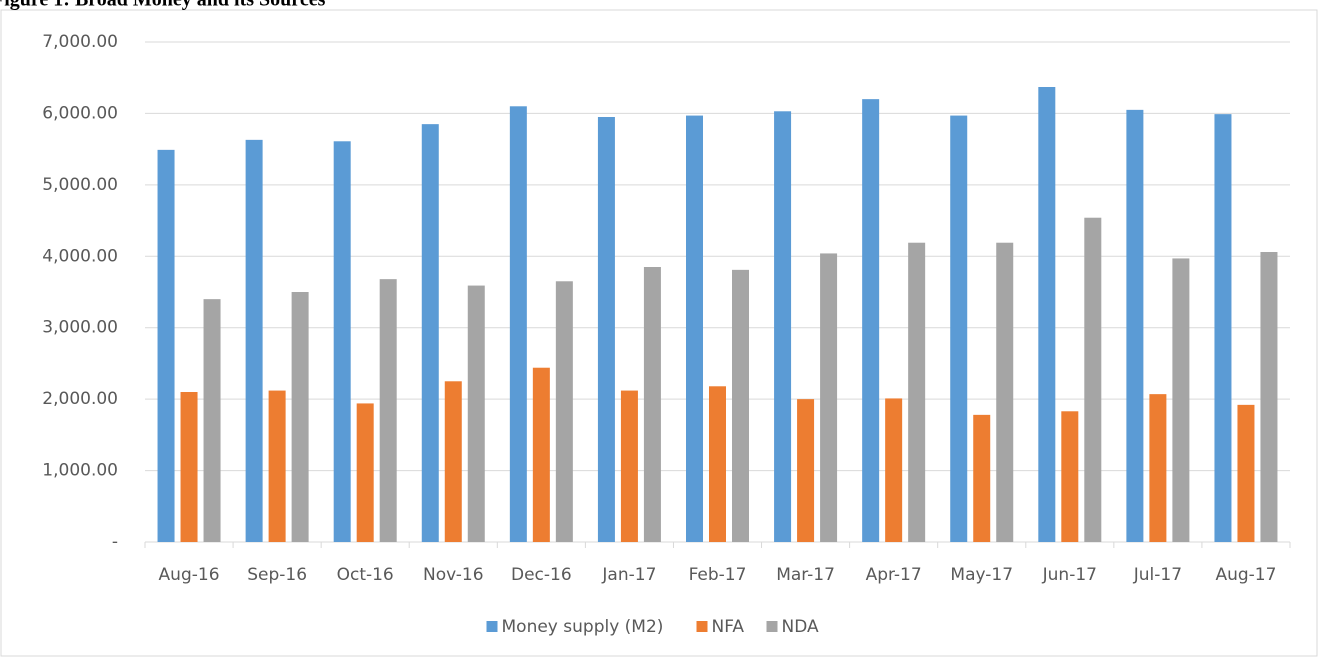  What do you see at coordinates (80, 42) in the screenshot?
I see `y-tick-label: 7,000.00` at bounding box center [80, 42].